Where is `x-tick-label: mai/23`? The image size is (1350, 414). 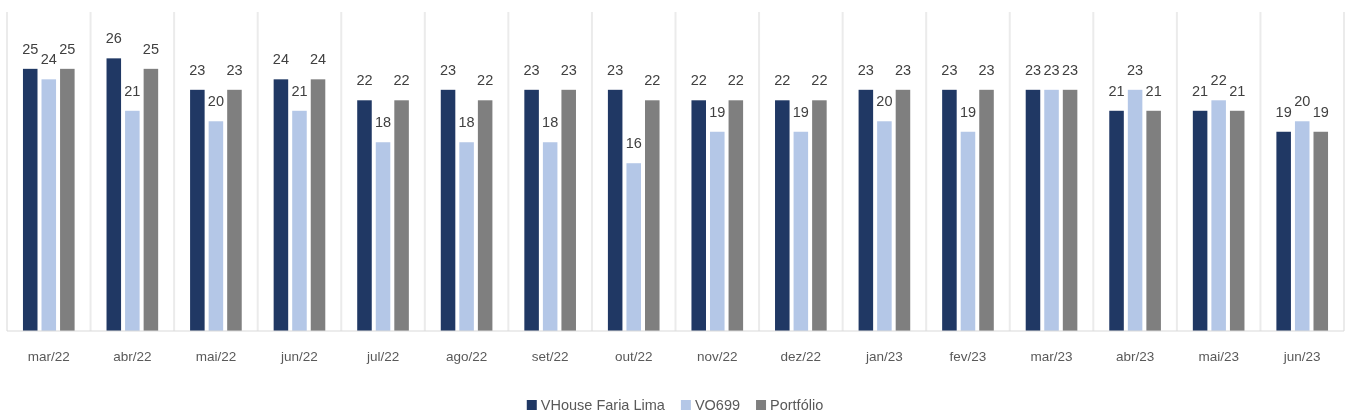 x-tick-label: mai/23 is located at coordinates (1218, 356).